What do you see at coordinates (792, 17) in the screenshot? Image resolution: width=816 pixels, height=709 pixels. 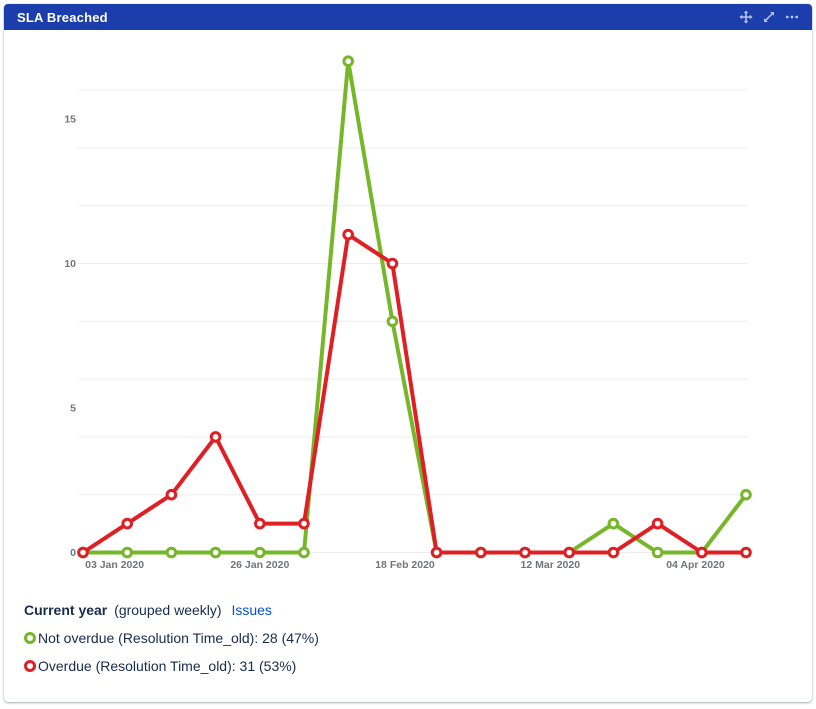 I see `more-icon` at bounding box center [792, 17].